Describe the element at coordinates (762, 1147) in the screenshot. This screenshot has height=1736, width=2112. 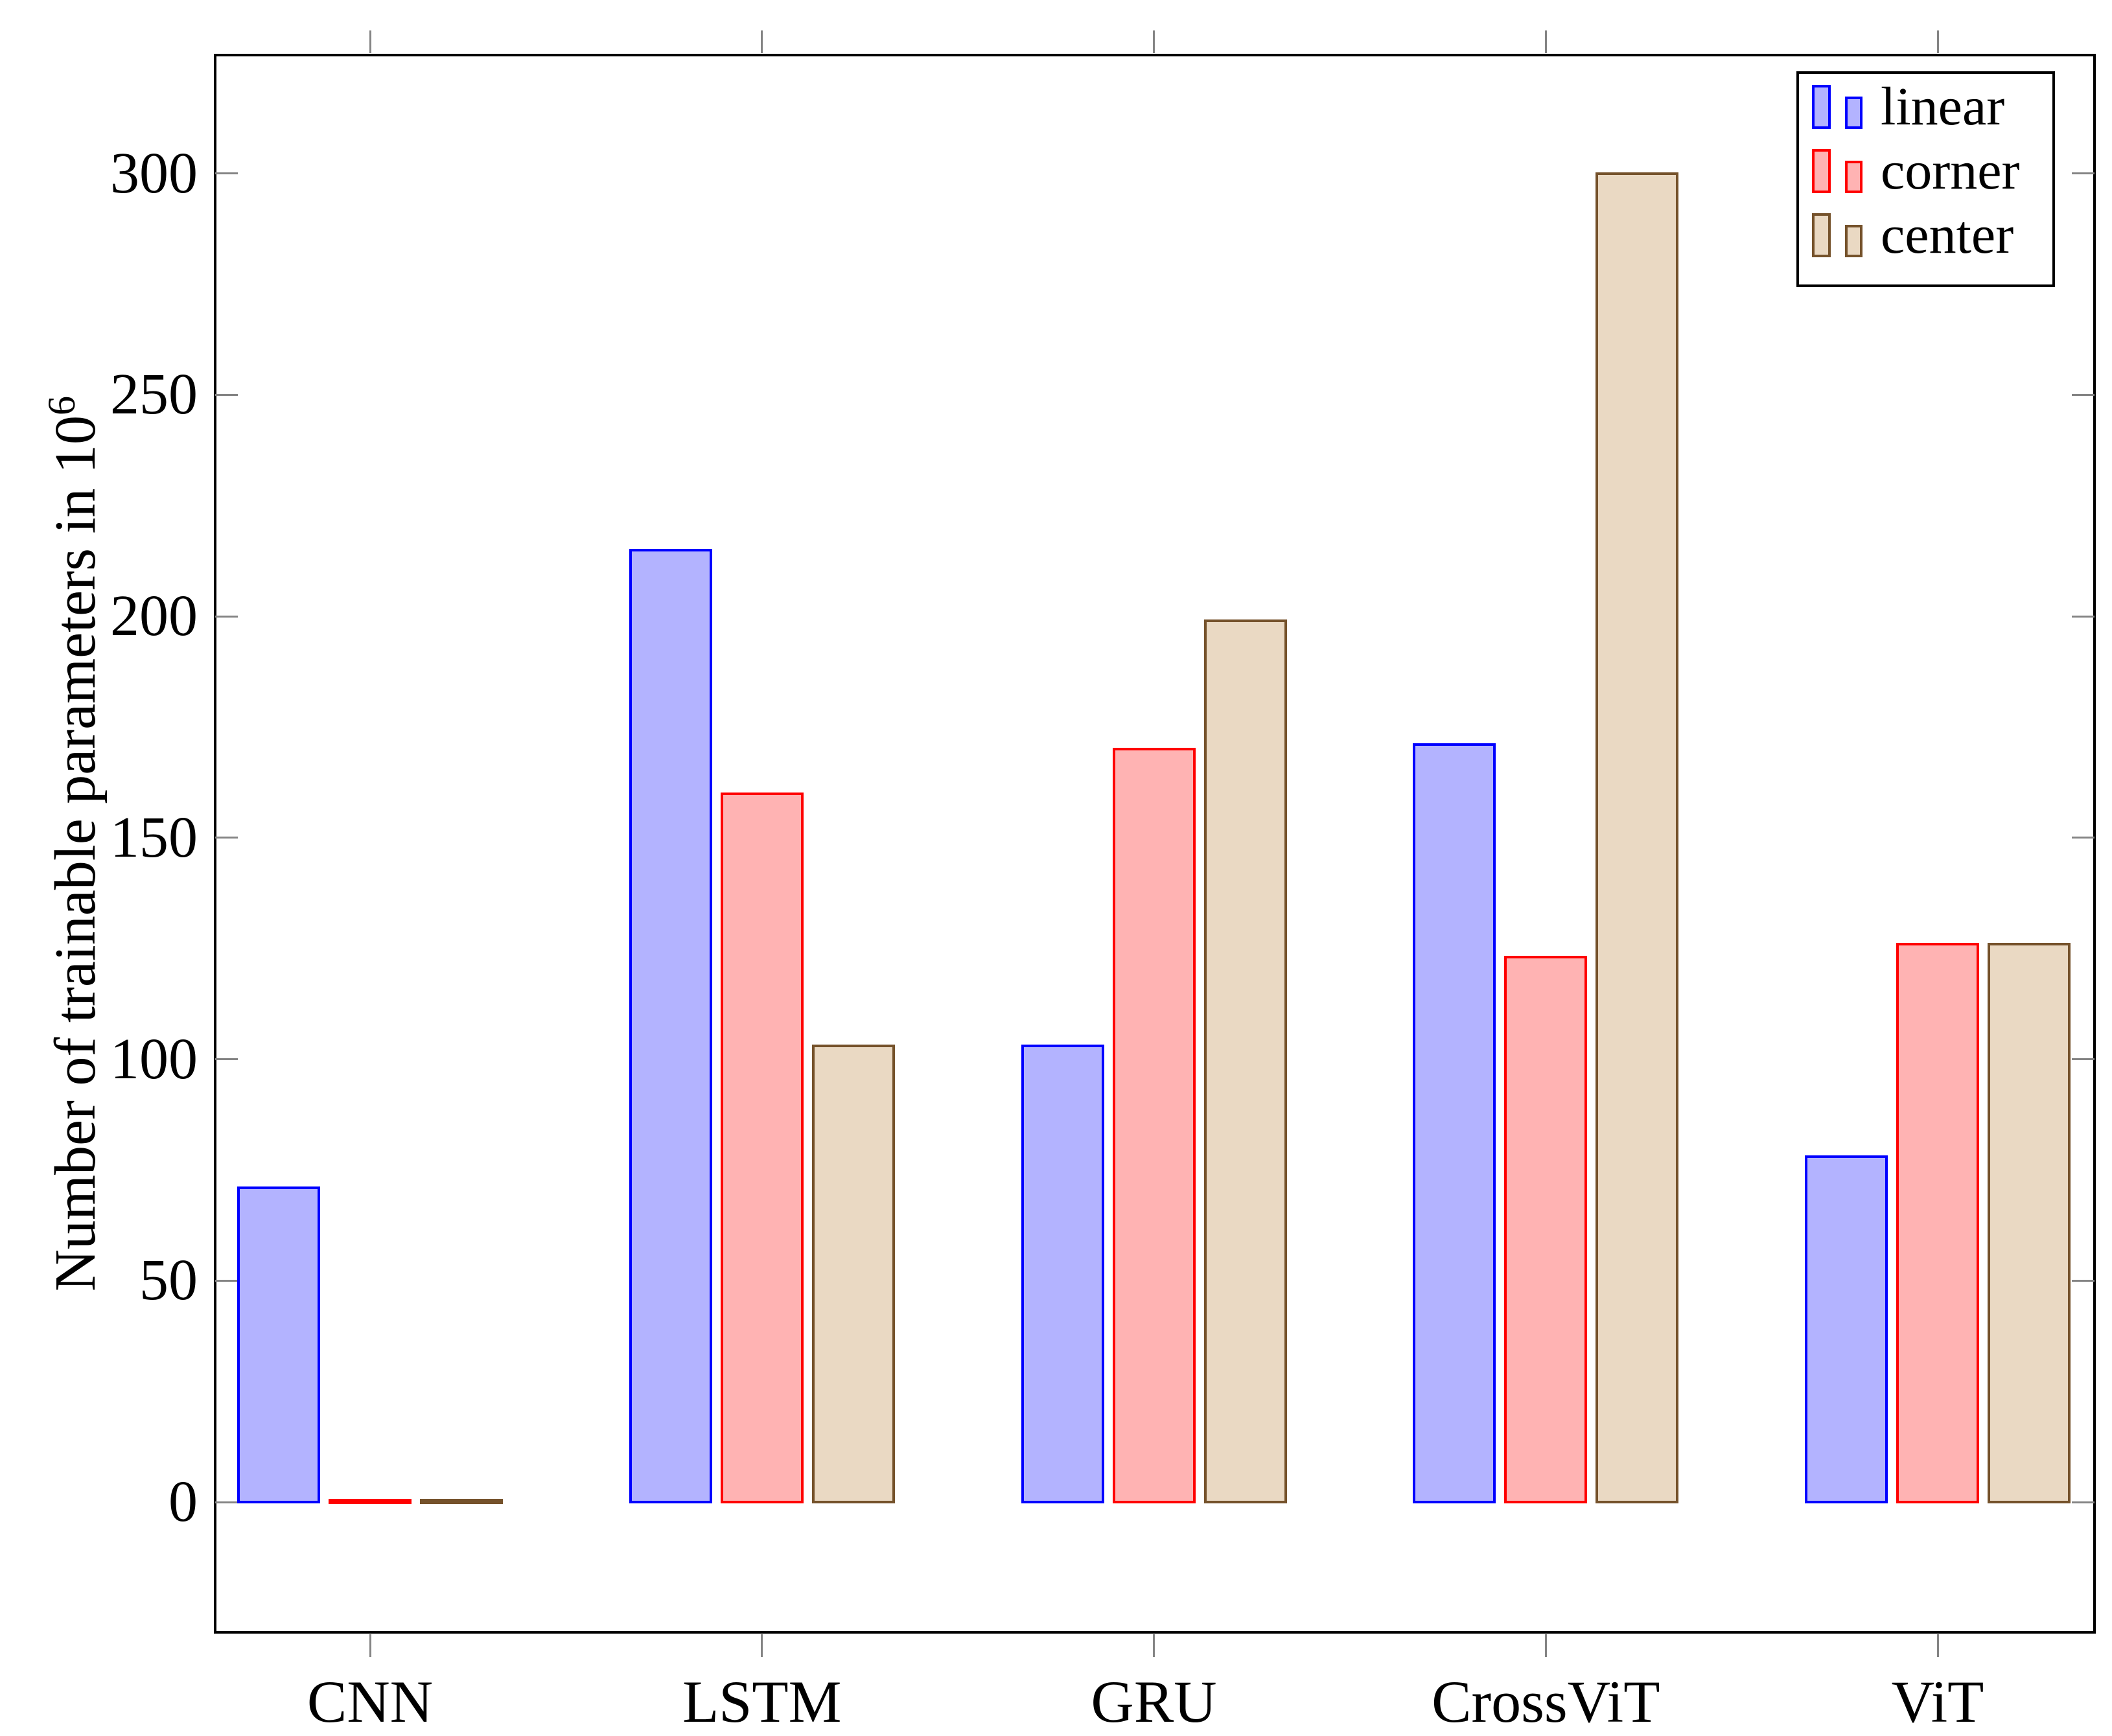
I see `bar-corner-LSTM` at that location.